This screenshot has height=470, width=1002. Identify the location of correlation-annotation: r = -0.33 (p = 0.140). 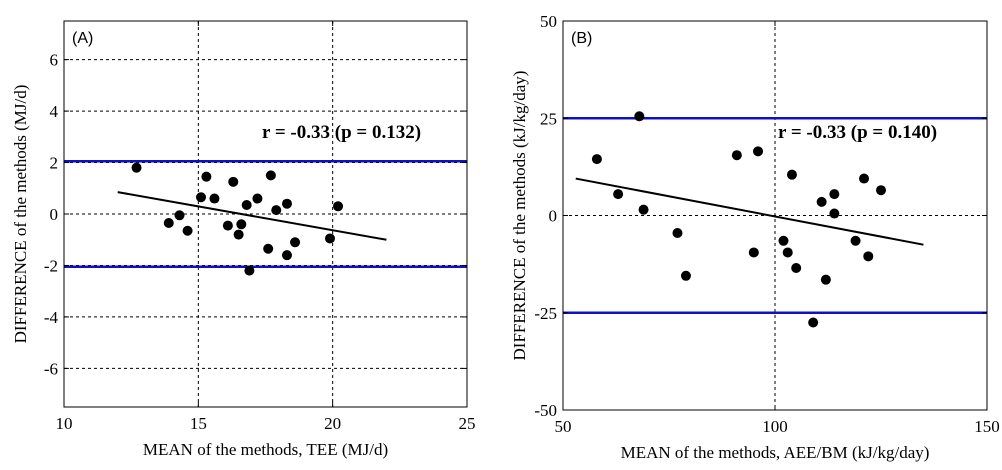
(857, 132).